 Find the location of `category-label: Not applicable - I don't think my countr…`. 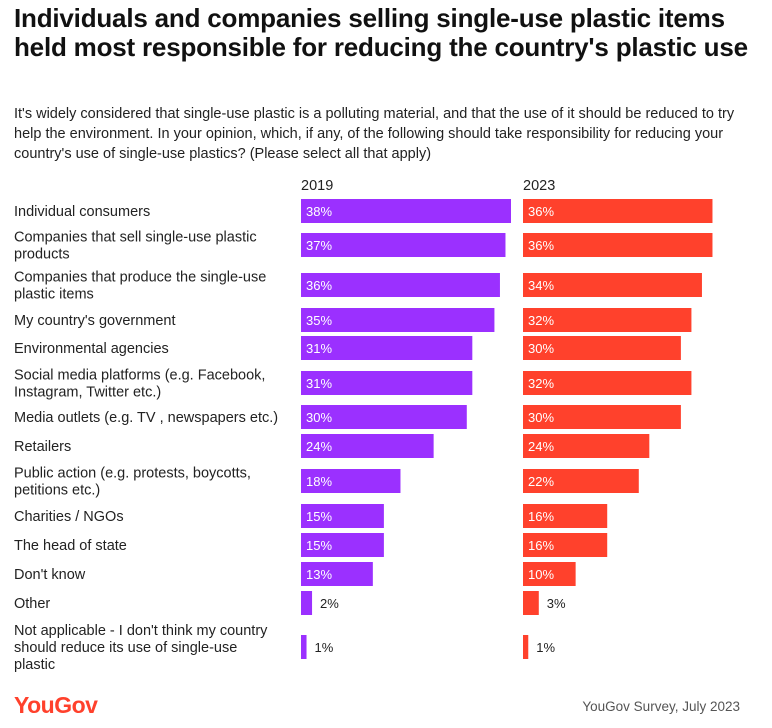

category-label: Not applicable - I don't think my countr… is located at coordinates (141, 648).